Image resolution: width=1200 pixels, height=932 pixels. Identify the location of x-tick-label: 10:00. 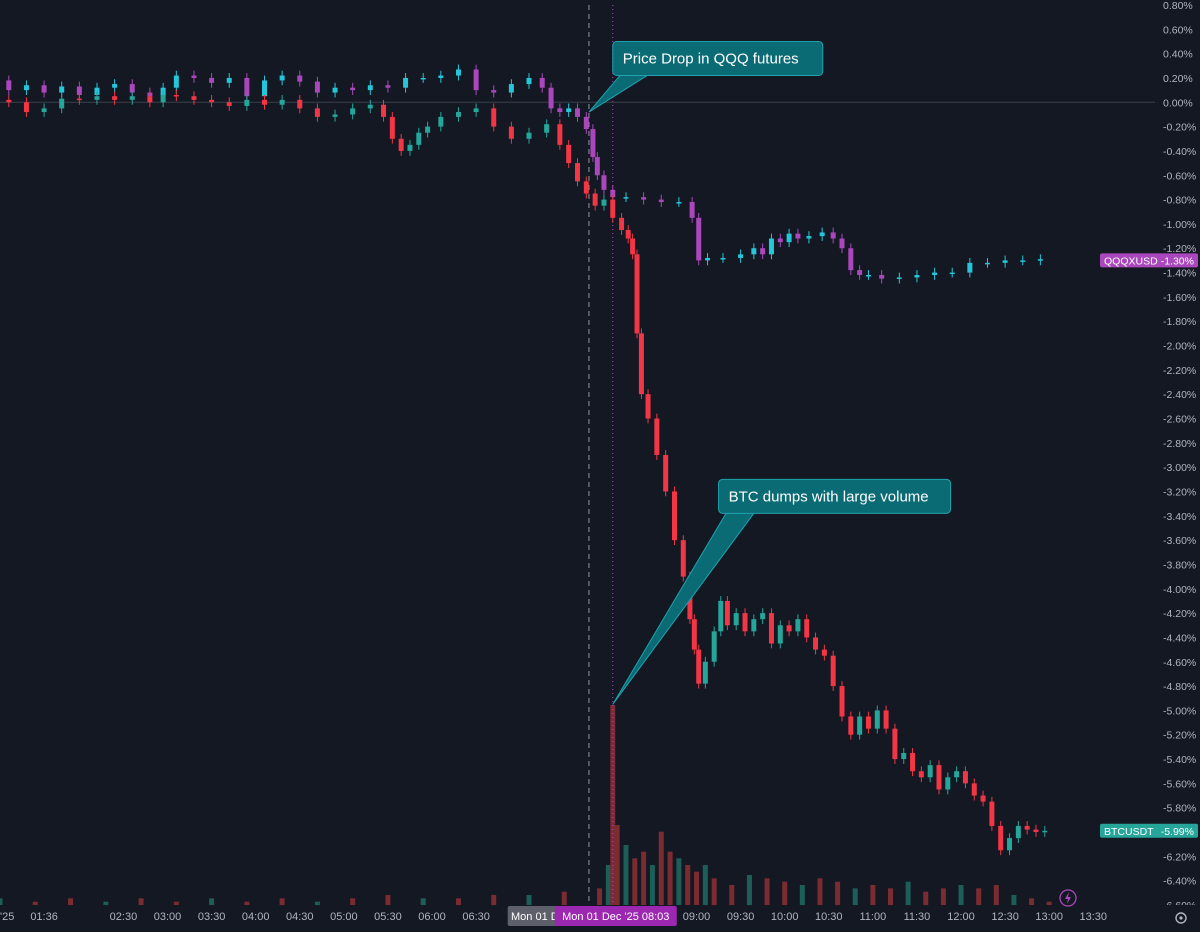
(785, 917).